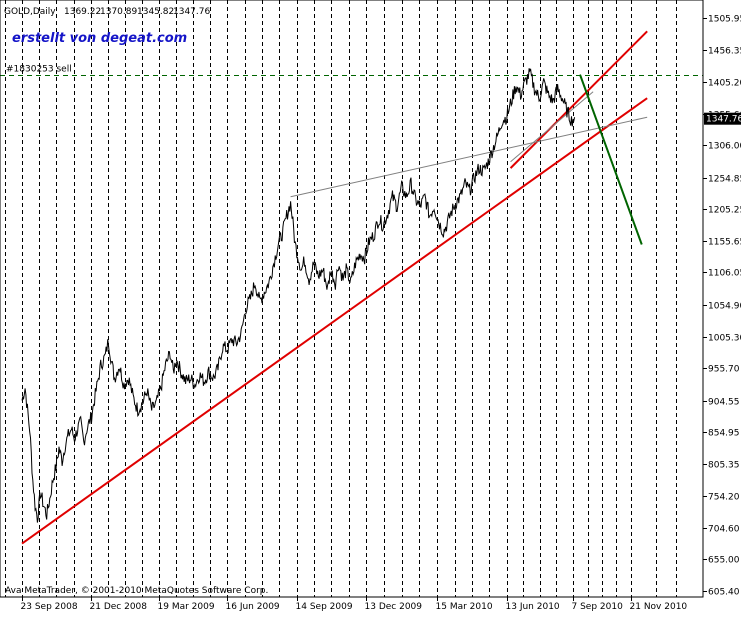 Image resolution: width=741 pixels, height=618 pixels. I want to click on close-value: 1347.76, so click(191, 12).